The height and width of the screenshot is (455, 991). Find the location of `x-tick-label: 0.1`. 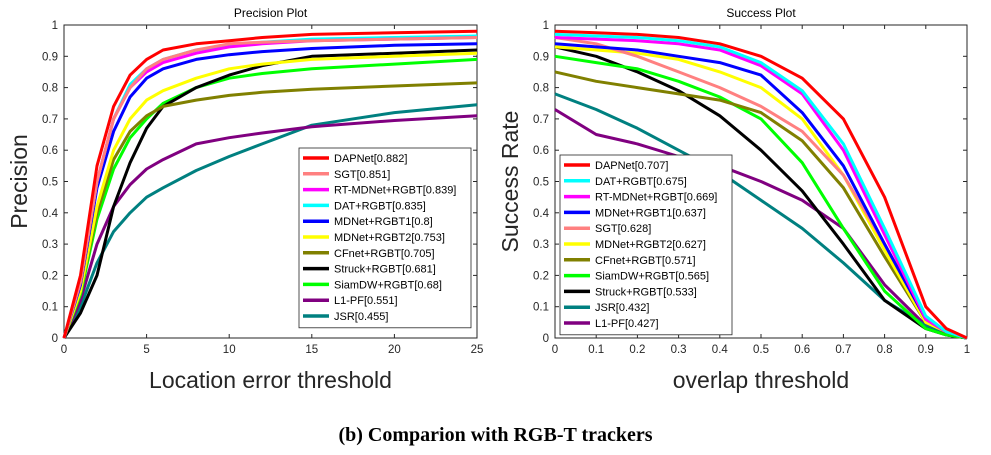

x-tick-label: 0.1 is located at coordinates (596, 350).